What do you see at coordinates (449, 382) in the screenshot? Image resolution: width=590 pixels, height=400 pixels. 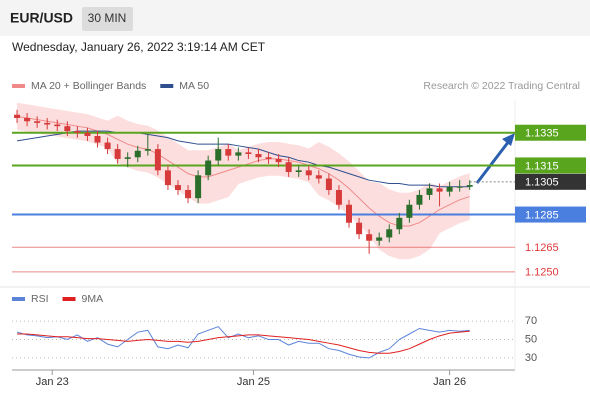 I see `x-tick-label: Jan 26` at bounding box center [449, 382].